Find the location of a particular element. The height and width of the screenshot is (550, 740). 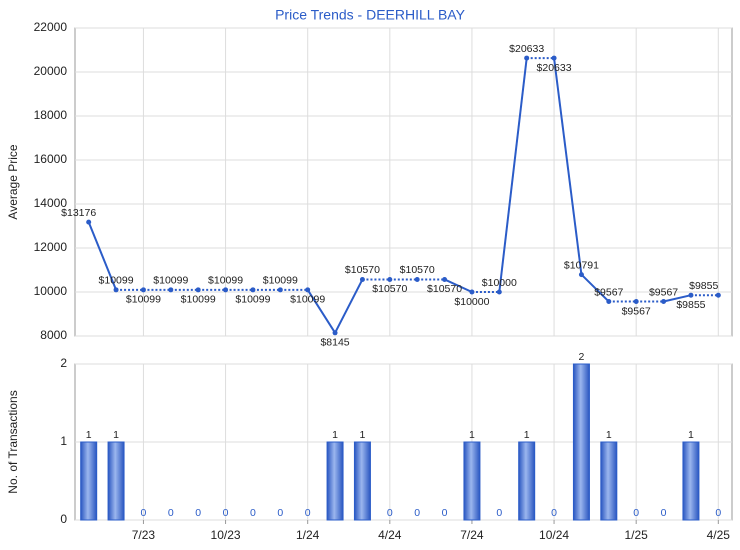

x-tick-label: 7/24 is located at coordinates (472, 535).